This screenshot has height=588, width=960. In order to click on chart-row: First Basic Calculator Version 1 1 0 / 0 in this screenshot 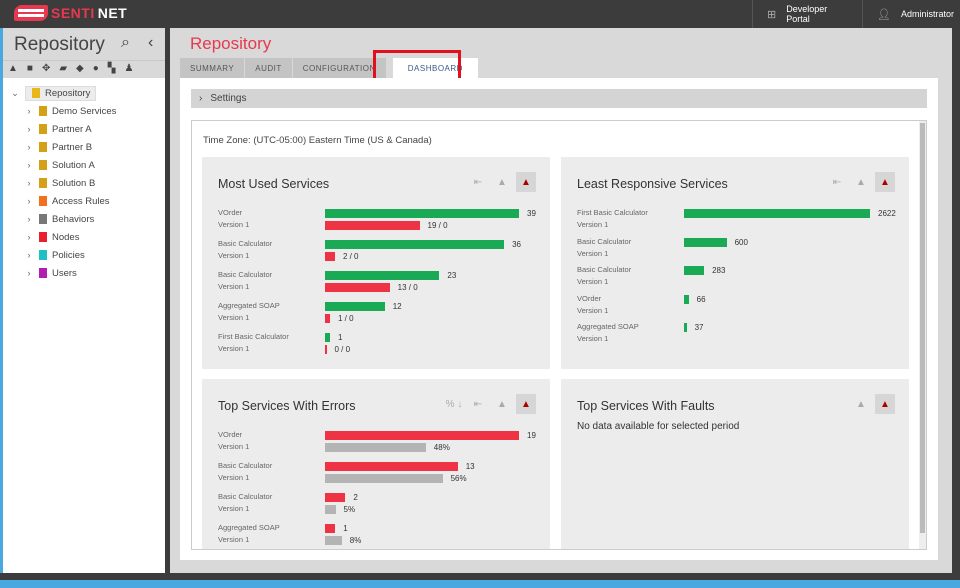, I will do `click(379, 347)`.